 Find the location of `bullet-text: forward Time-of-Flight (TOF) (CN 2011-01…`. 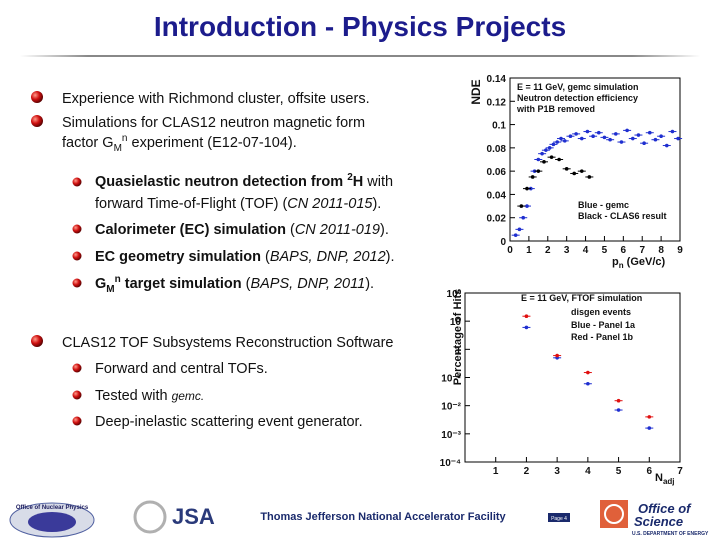

bullet-text: forward Time-of-Flight (TOF) (CN 2011-01… is located at coordinates (238, 204).